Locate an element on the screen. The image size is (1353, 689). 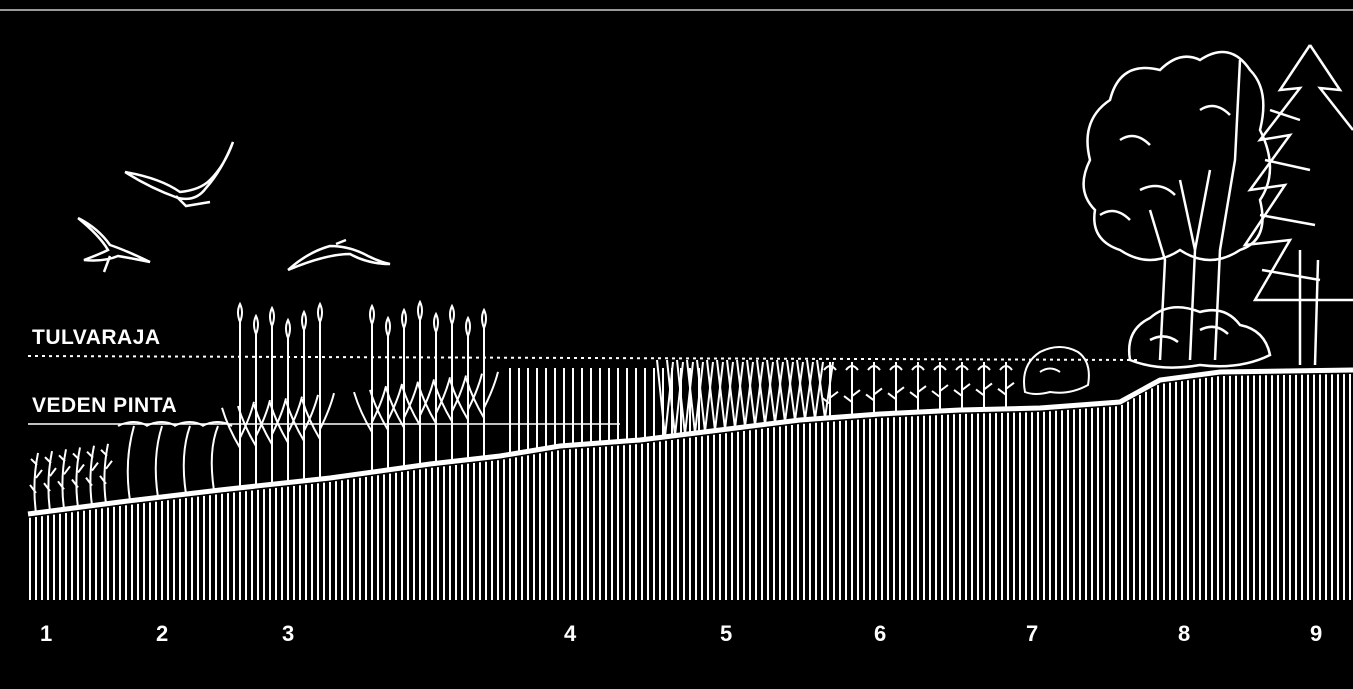
zone-number: 5 is located at coordinates (726, 633).